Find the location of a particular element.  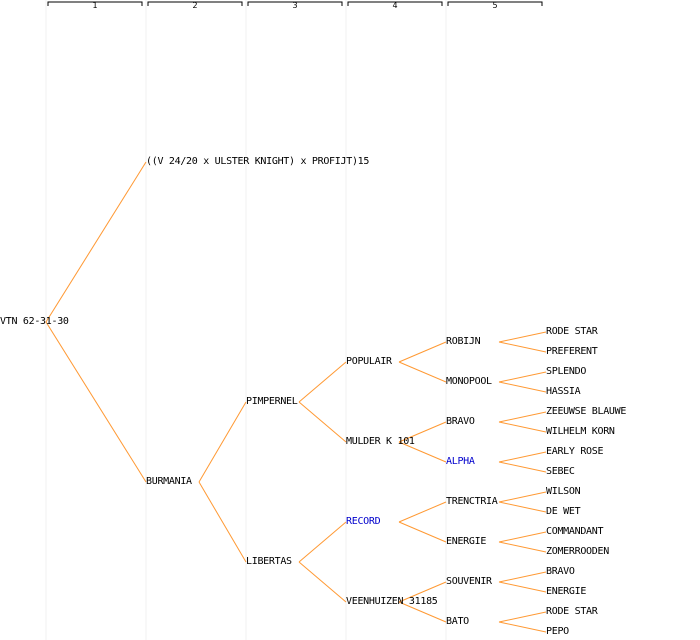

generation-label: 1 is located at coordinates (95, 5).